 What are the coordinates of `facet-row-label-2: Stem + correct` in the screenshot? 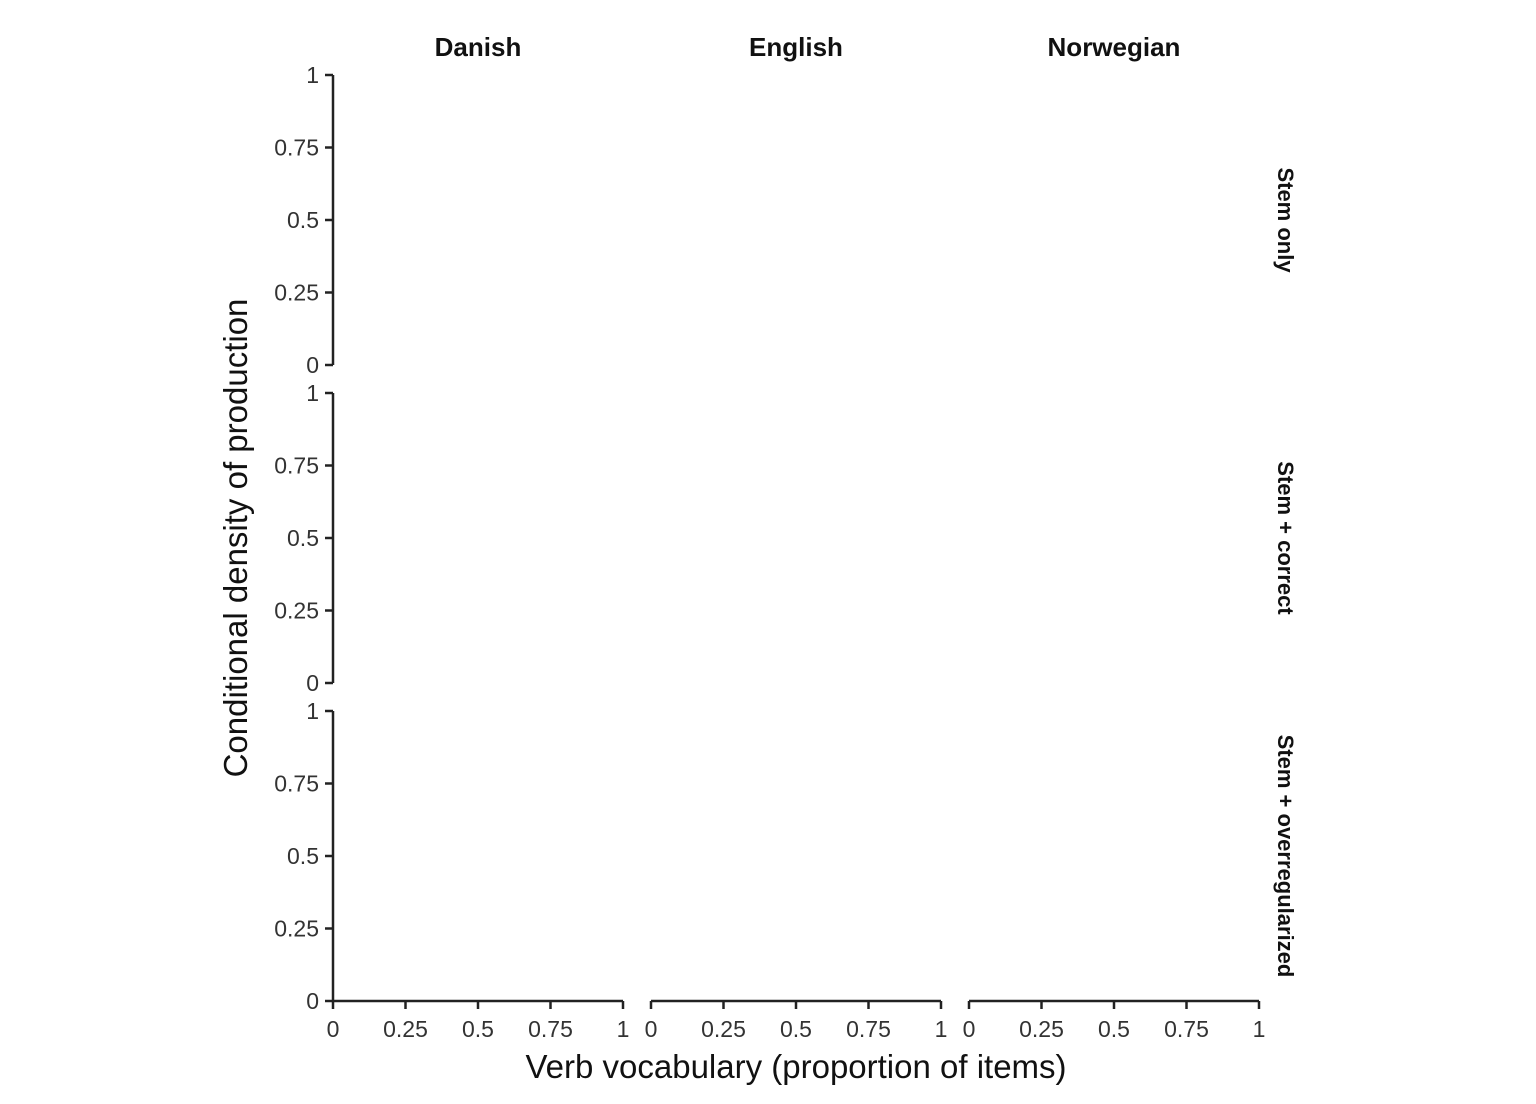 It's located at (1285, 538).